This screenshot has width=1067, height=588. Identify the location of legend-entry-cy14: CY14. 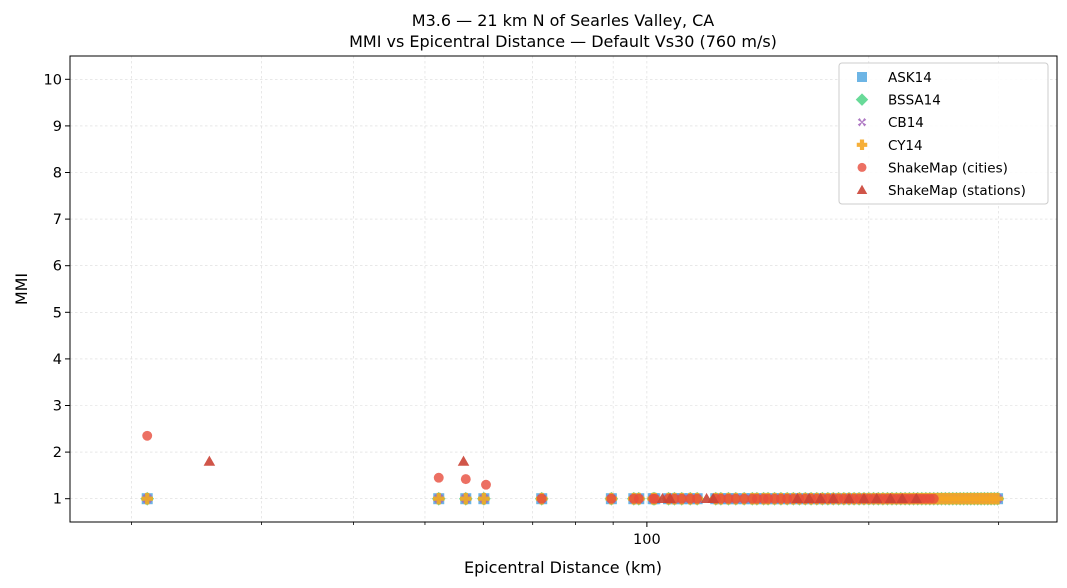
(889, 146).